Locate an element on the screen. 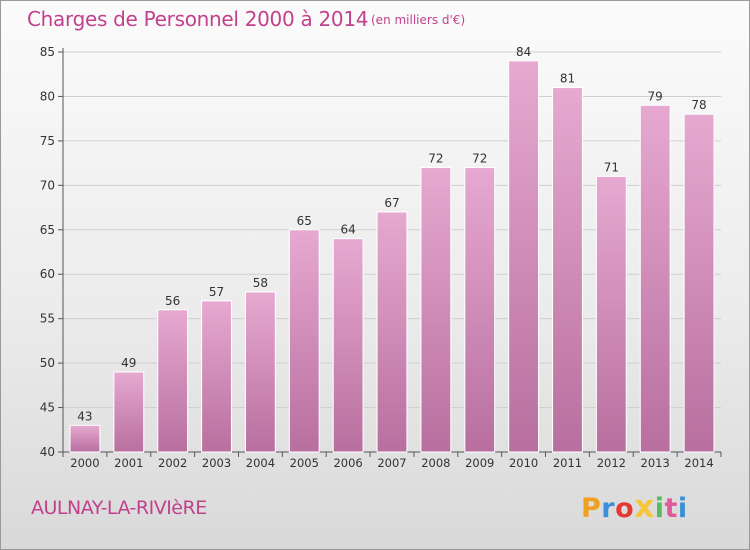  y-tick-label: 75 is located at coordinates (47, 141).